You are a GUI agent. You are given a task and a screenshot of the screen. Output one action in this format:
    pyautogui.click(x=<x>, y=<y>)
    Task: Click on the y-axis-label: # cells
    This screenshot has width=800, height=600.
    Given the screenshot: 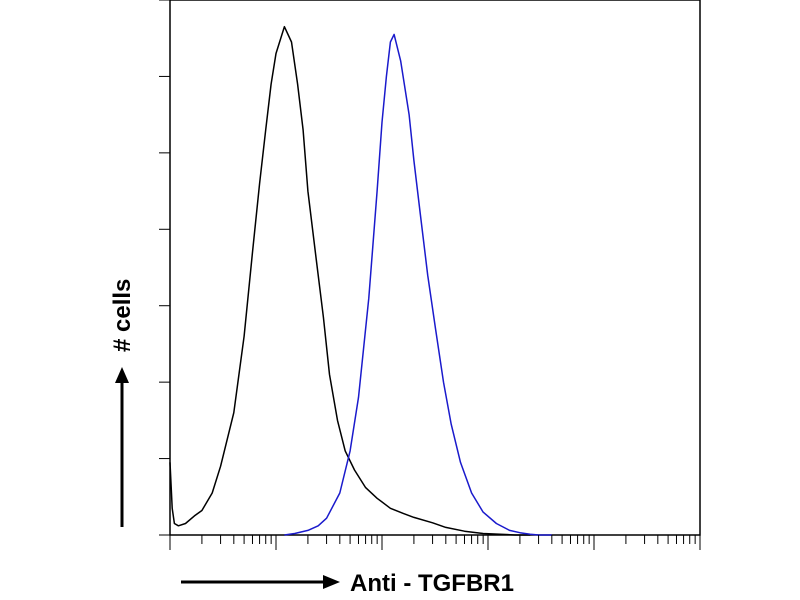 What is the action you would take?
    pyautogui.click(x=122, y=315)
    